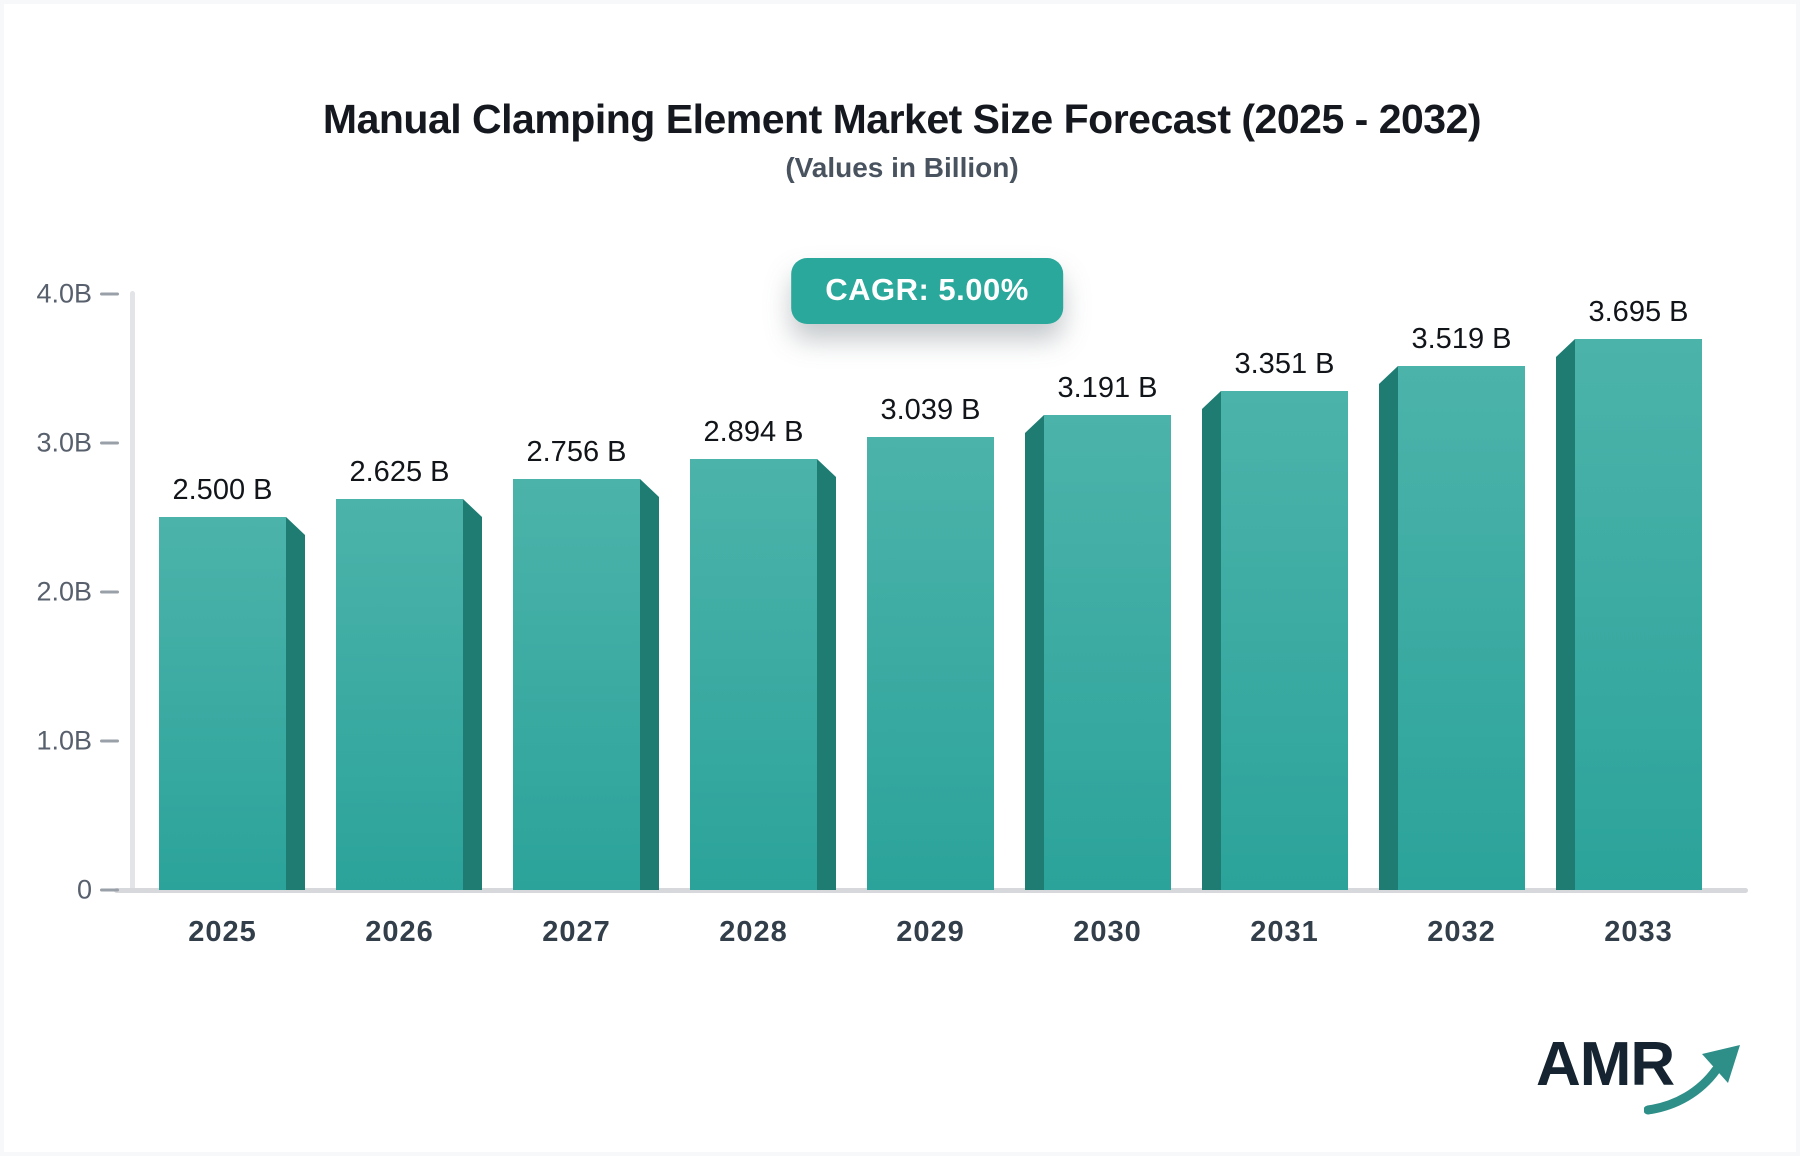 This screenshot has width=1800, height=1156. What do you see at coordinates (1284, 640) in the screenshot?
I see `bar-2031` at bounding box center [1284, 640].